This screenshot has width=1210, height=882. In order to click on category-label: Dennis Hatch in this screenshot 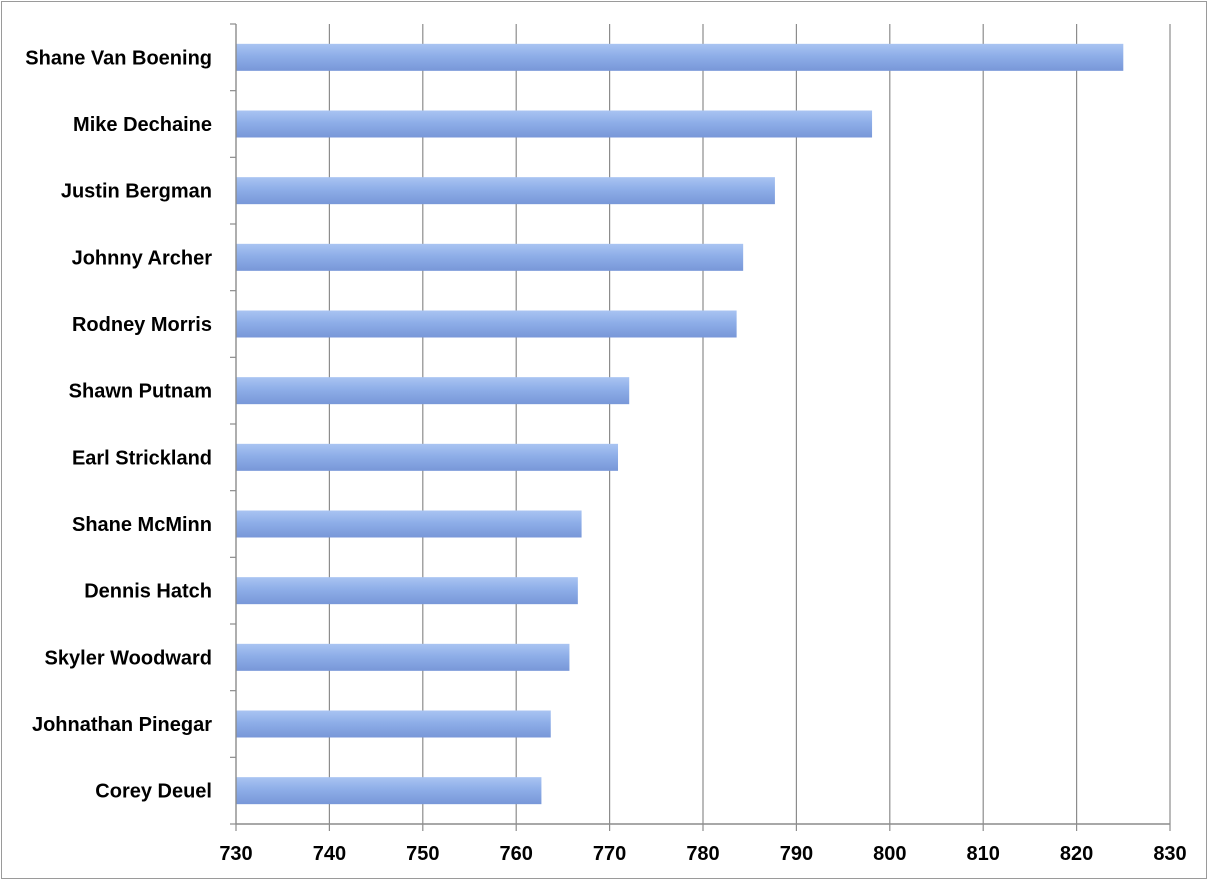, I will do `click(148, 592)`.